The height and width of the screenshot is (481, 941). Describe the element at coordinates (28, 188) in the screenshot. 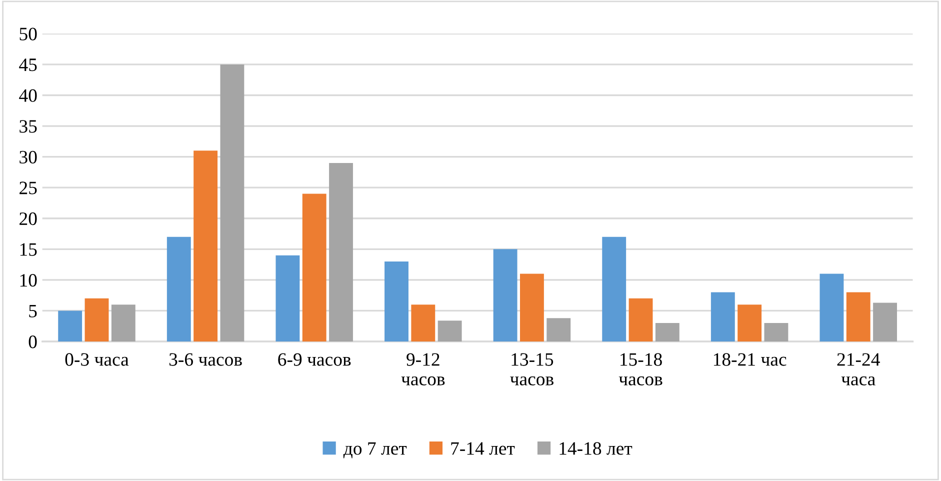

I see `y-tick-label: 25` at that location.